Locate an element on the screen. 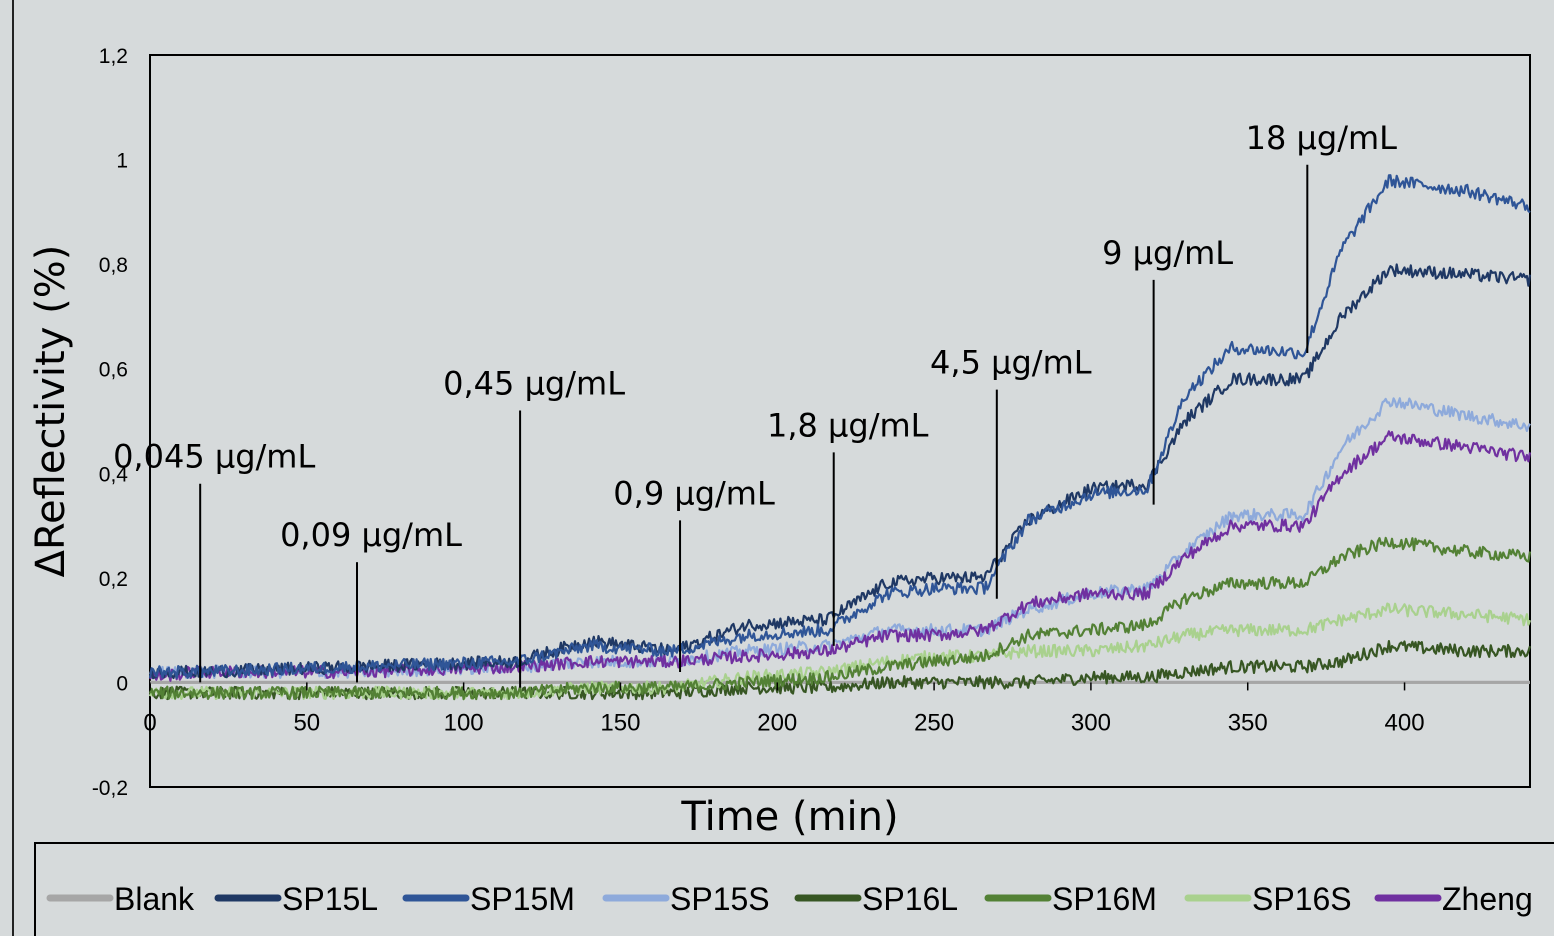 The width and height of the screenshot is (1554, 936). slide-edge-border is located at coordinates (7, 468).